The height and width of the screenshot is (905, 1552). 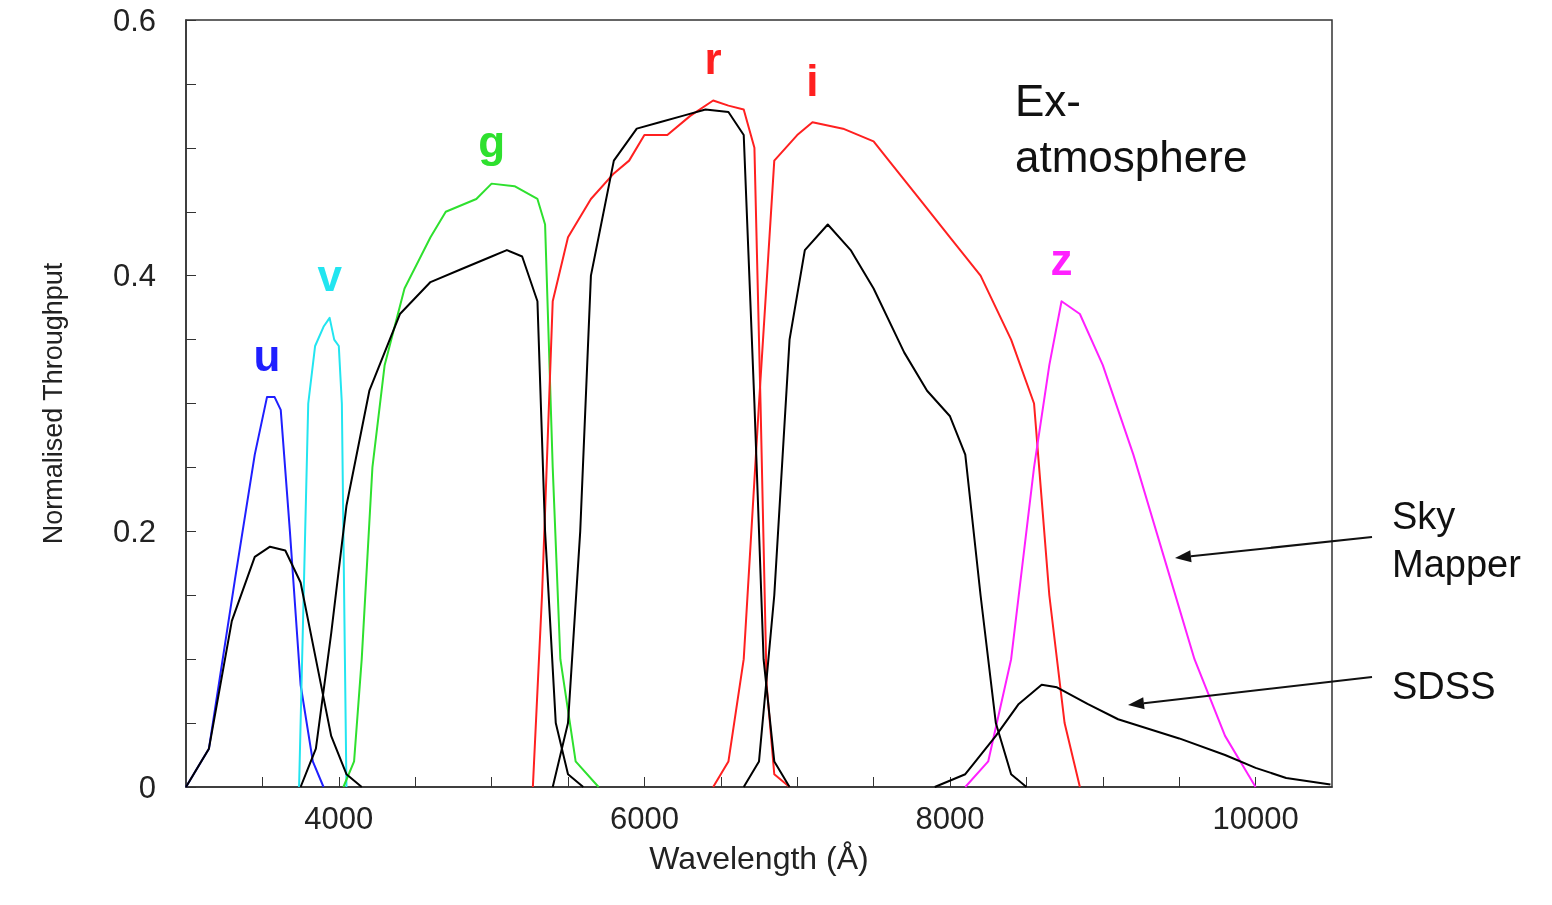 I want to click on x-tick-label: 8000, so click(x=950, y=818).